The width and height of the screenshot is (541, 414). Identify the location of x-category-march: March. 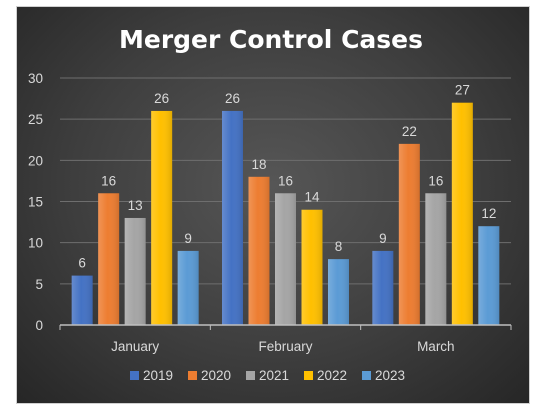
(436, 346).